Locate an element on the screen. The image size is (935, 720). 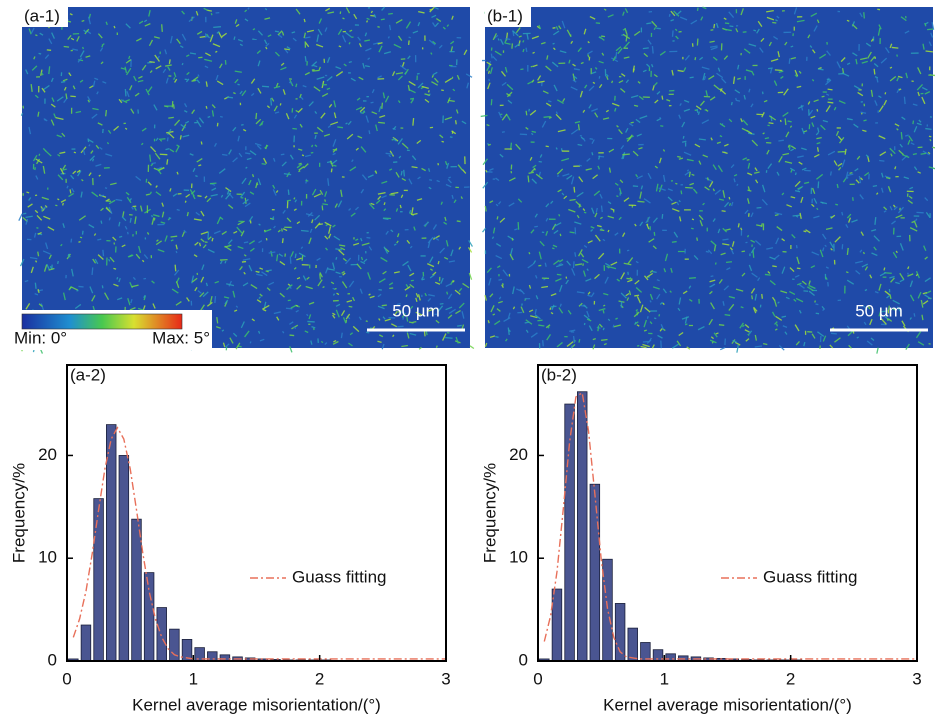
x-tick-label: 0 is located at coordinates (537, 678).